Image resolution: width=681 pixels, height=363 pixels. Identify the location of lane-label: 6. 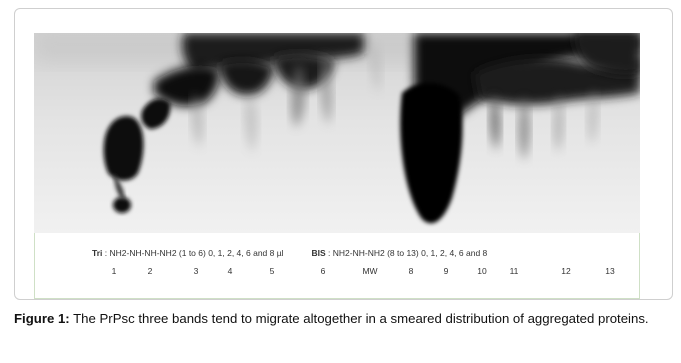
(323, 271).